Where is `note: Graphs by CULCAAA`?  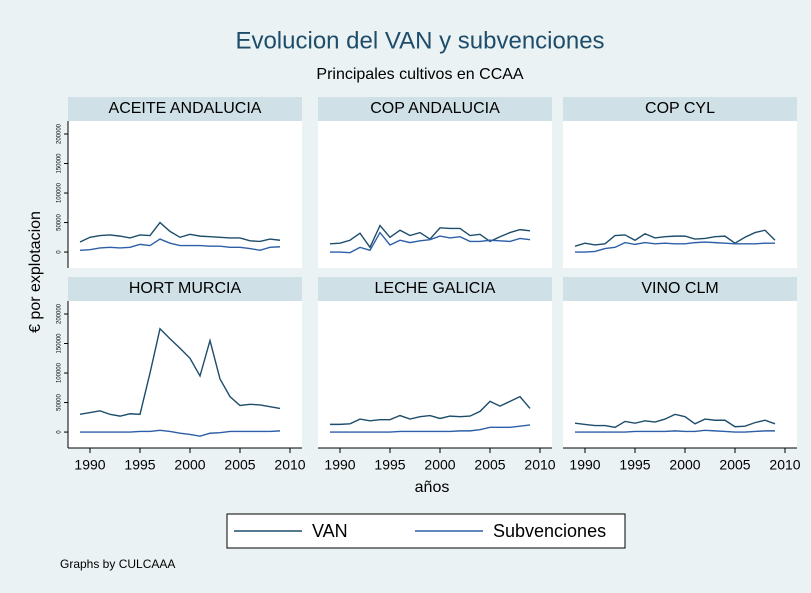 note: Graphs by CULCAAA is located at coordinates (117, 564).